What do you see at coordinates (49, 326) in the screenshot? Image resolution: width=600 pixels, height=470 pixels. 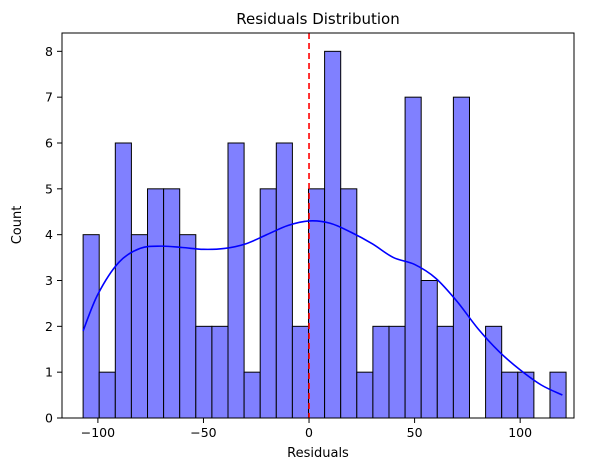 I see `y-tick-label: 2` at bounding box center [49, 326].